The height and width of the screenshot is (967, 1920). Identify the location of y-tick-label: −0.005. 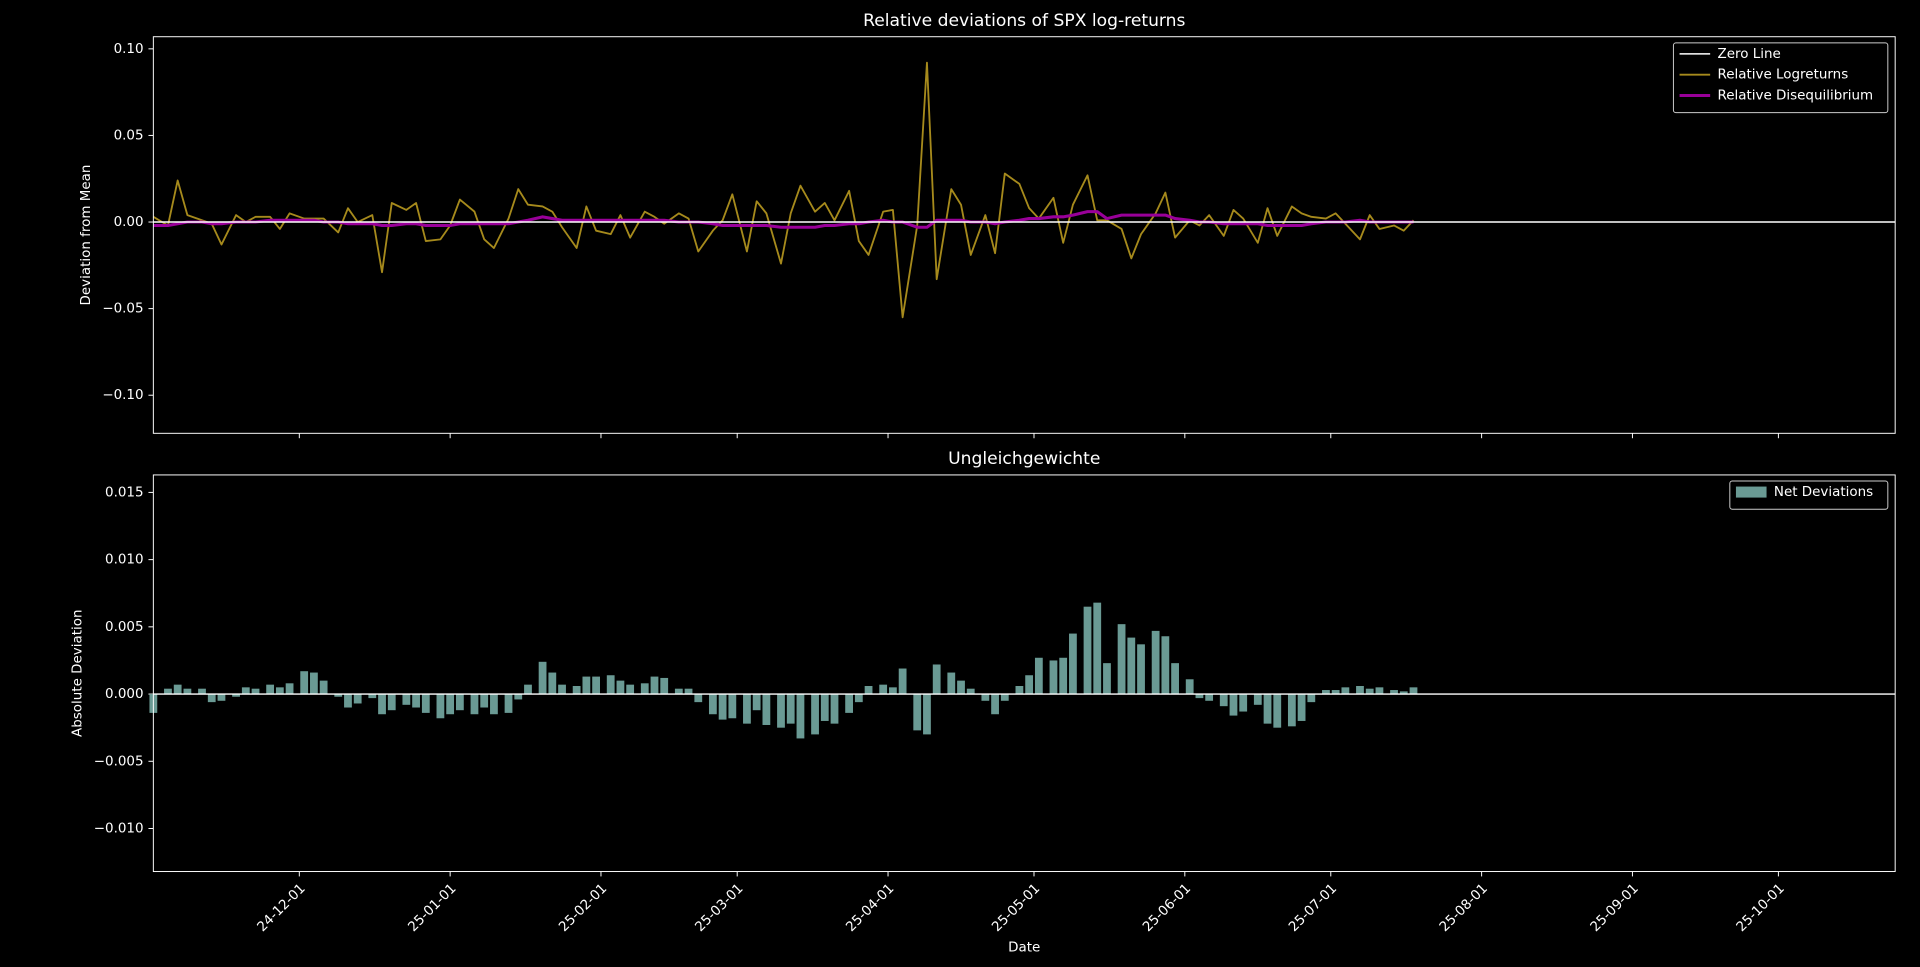
(119, 761).